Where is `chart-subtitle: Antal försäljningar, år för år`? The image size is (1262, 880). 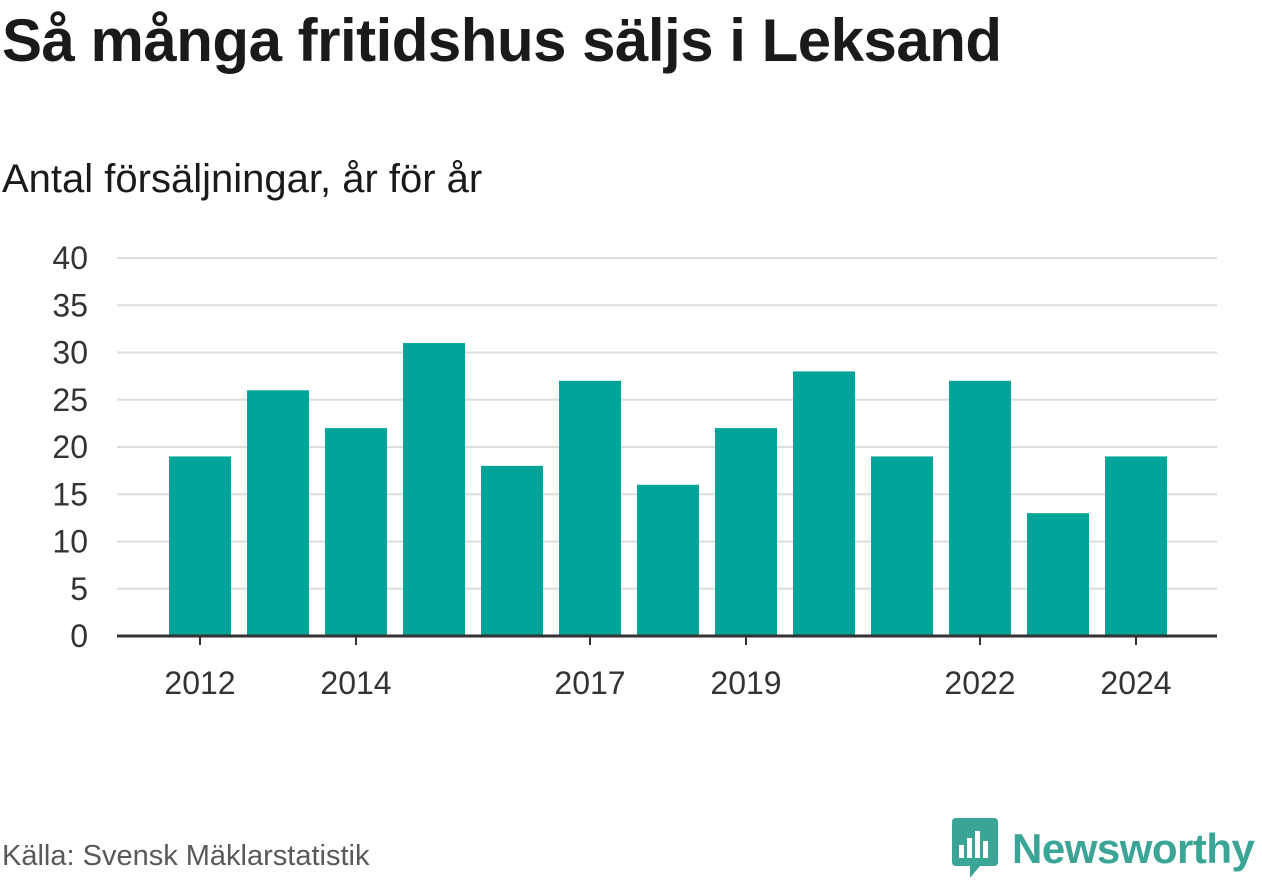
chart-subtitle: Antal försäljningar, år för år is located at coordinates (242, 179).